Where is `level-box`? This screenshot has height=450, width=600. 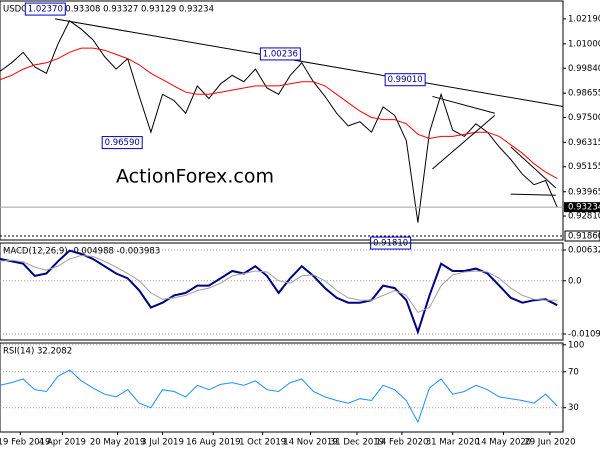
level-box is located at coordinates (582, 236).